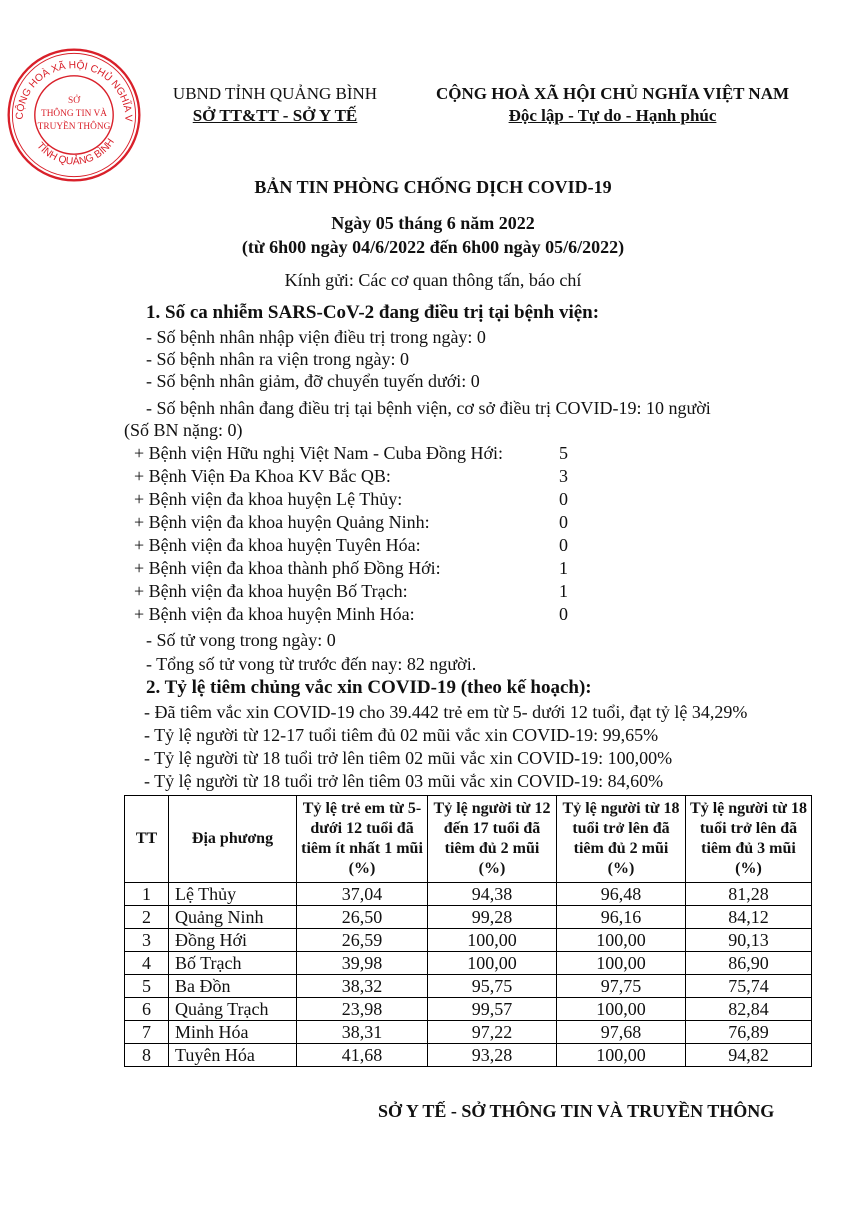 Image resolution: width=866 pixels, height=1225 pixels. What do you see at coordinates (271, 591) in the screenshot?
I see `hospital-name: + Bệnh viện đa khoa huyện Bố Trạch:` at bounding box center [271, 591].